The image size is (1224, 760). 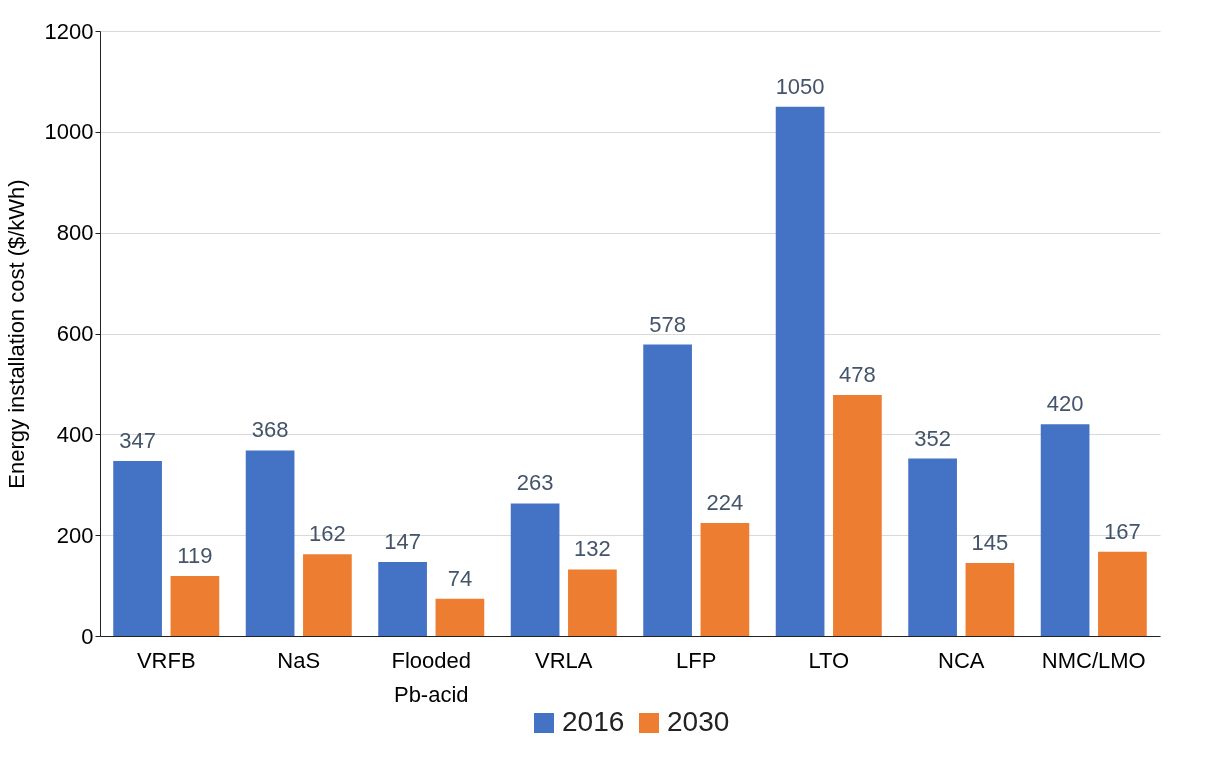 What do you see at coordinates (592, 549) in the screenshot?
I see `data-label: 132` at bounding box center [592, 549].